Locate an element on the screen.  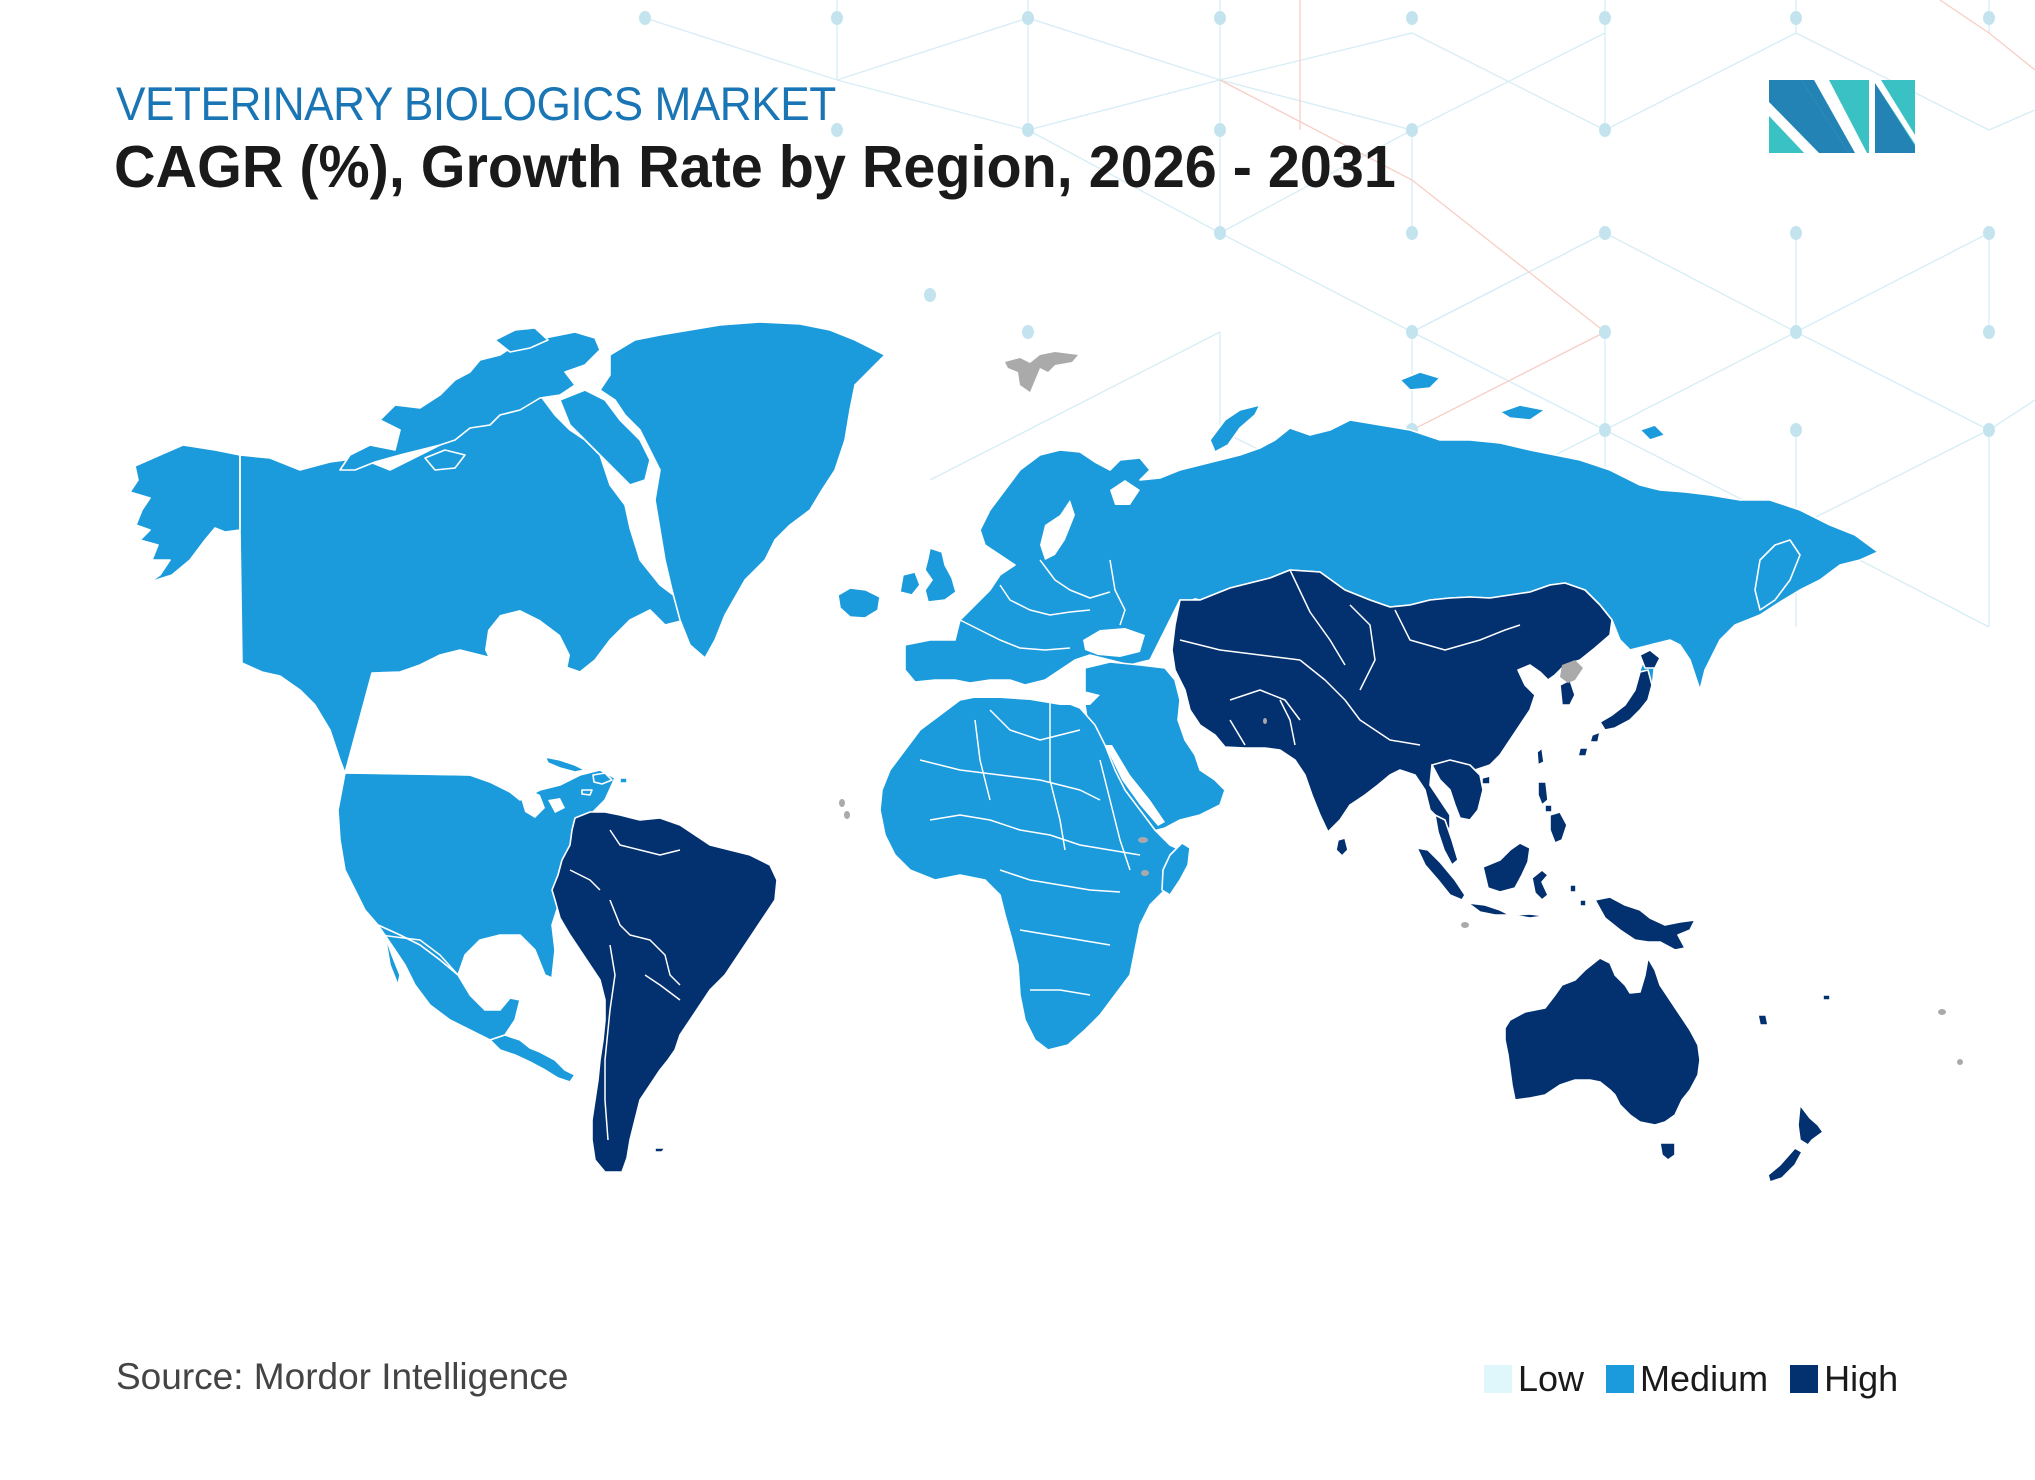
region-tasmania is located at coordinates (1667, 1151).